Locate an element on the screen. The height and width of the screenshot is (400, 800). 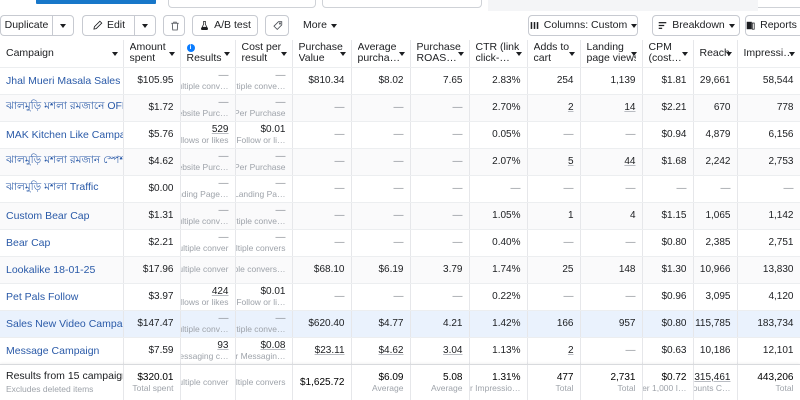
campaign-name-cell: Pet Pals Follow is located at coordinates (62, 297).